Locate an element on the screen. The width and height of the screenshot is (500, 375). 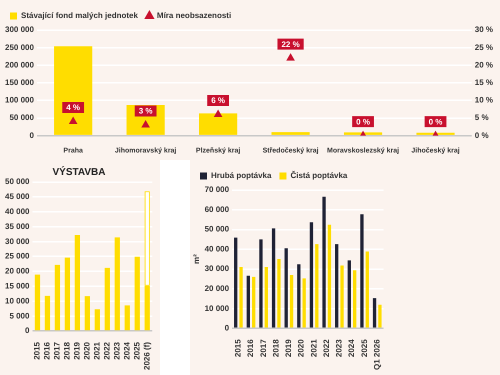
legend-label: Míra neobsazenosti is located at coordinates (194, 15).